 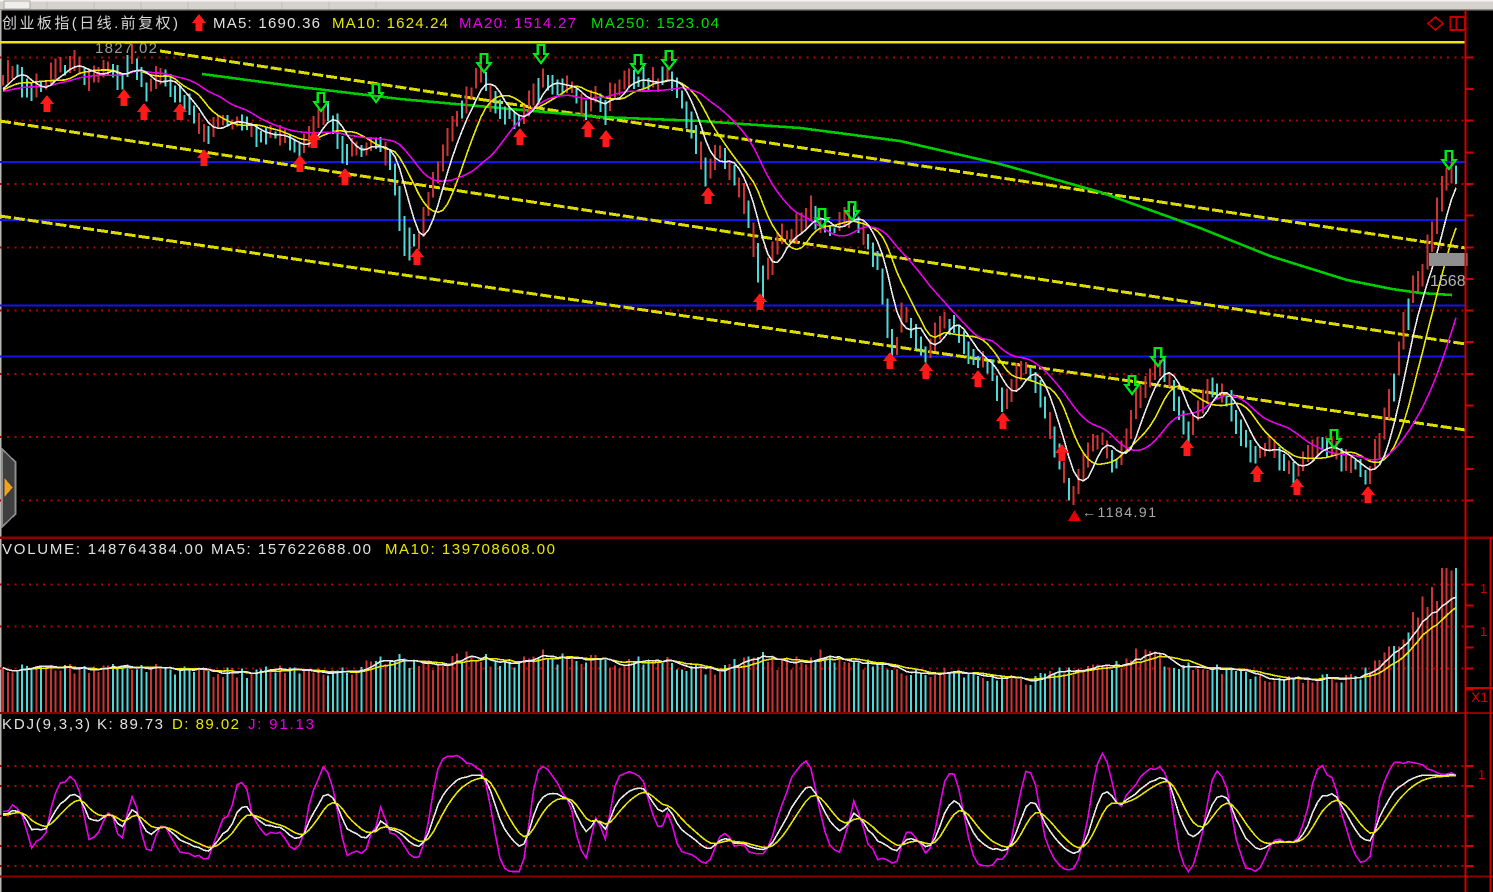 I want to click on svg-text: MA250: 1523.04, so click(x=655, y=23).